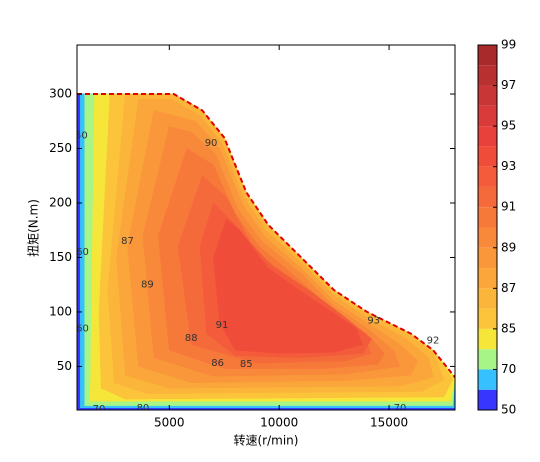 This screenshot has height=462, width=540. What do you see at coordinates (217, 363) in the screenshot?
I see `contour-label: 86` at bounding box center [217, 363].